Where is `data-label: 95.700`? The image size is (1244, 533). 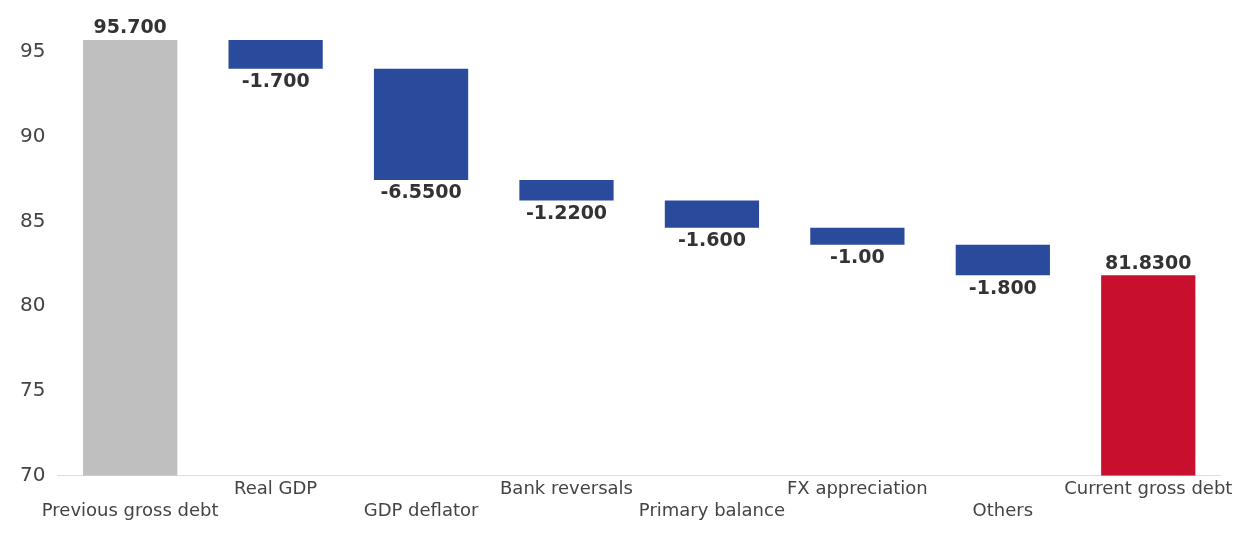 data-label: 95.700 is located at coordinates (130, 26).